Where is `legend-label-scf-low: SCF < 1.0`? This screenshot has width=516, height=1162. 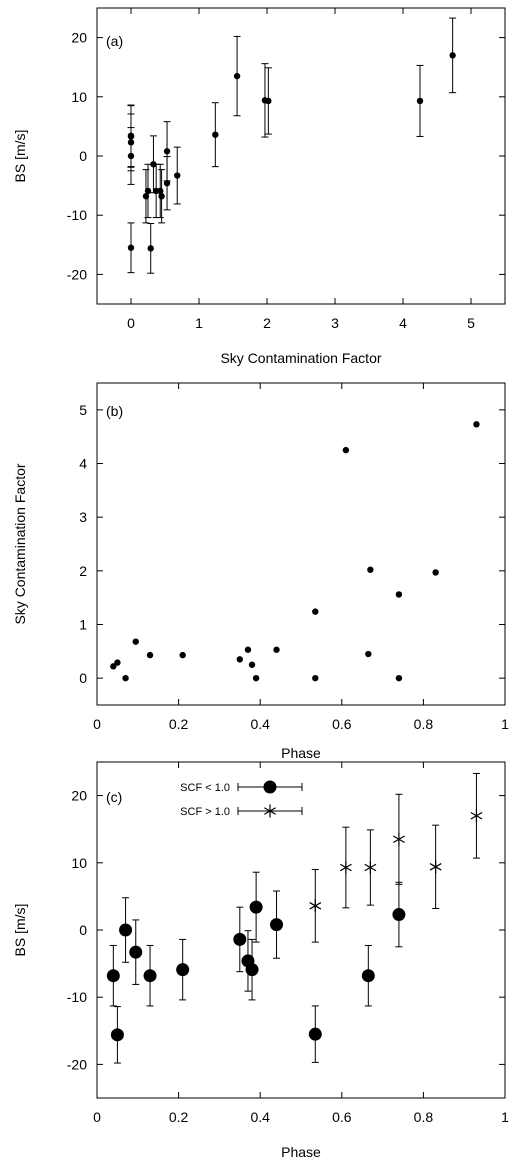 legend-label-scf-low: SCF < 1.0 is located at coordinates (205, 788).